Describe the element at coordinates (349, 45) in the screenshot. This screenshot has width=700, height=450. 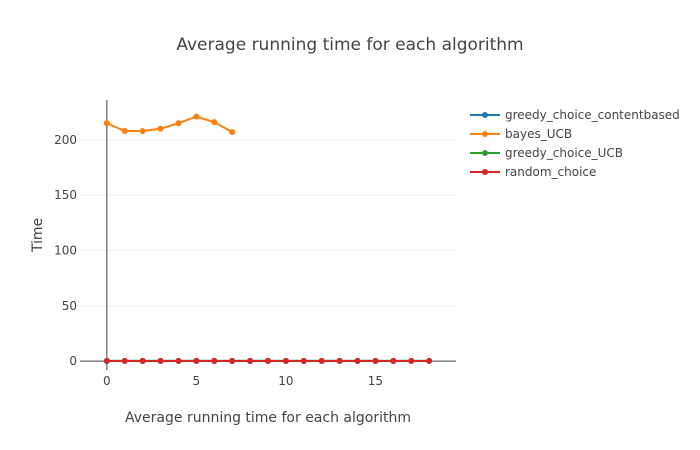
I see `chart-title: Average running time for each algorithm` at that location.